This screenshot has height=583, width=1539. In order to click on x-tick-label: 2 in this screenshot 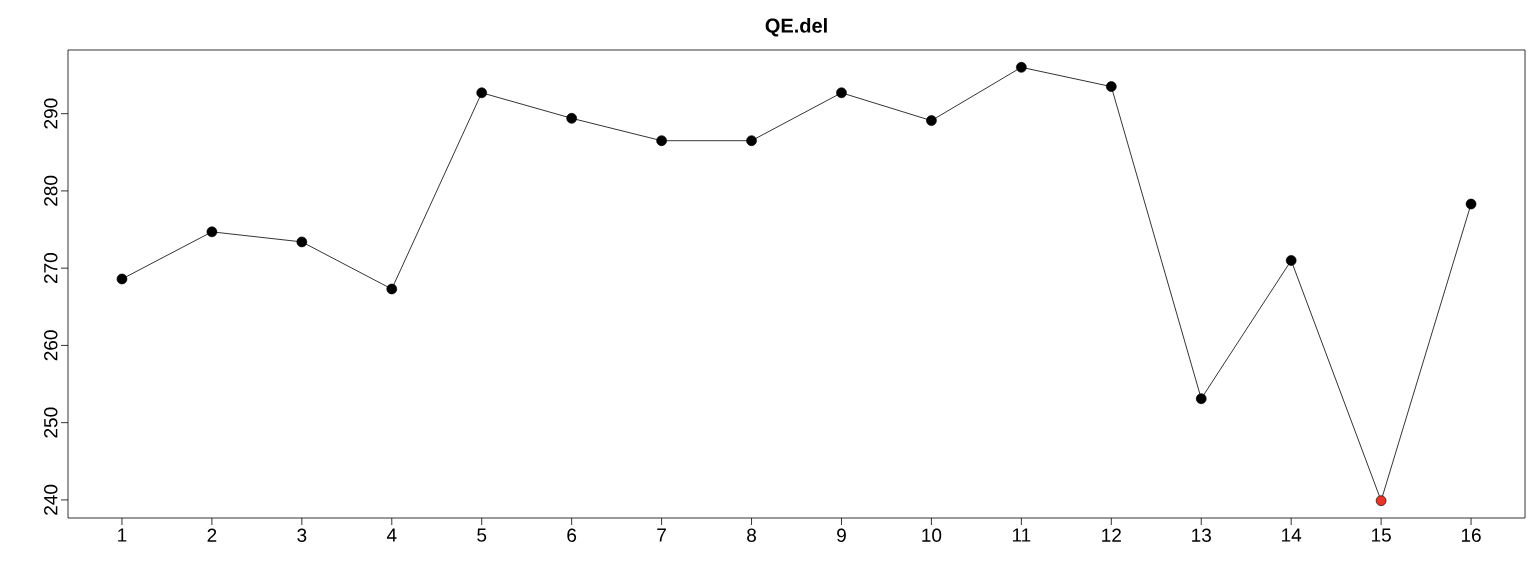, I will do `click(212, 535)`.